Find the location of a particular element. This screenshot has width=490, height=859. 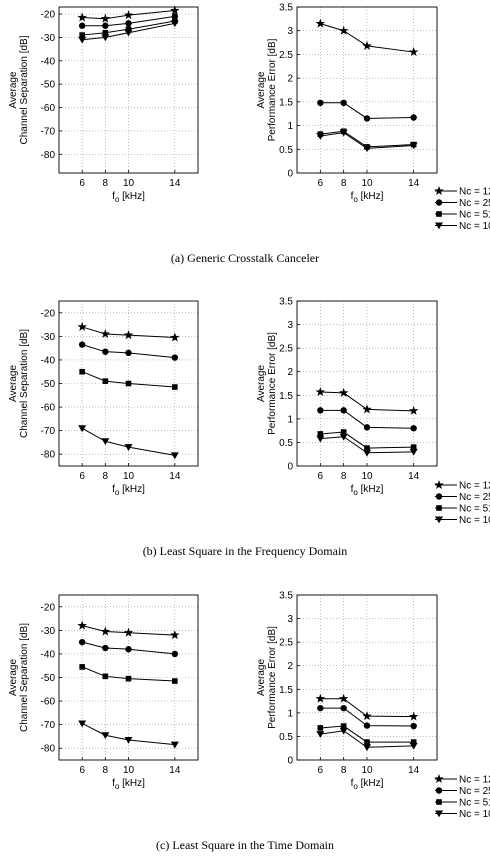

y-tick-label: 0.5 is located at coordinates (286, 150).